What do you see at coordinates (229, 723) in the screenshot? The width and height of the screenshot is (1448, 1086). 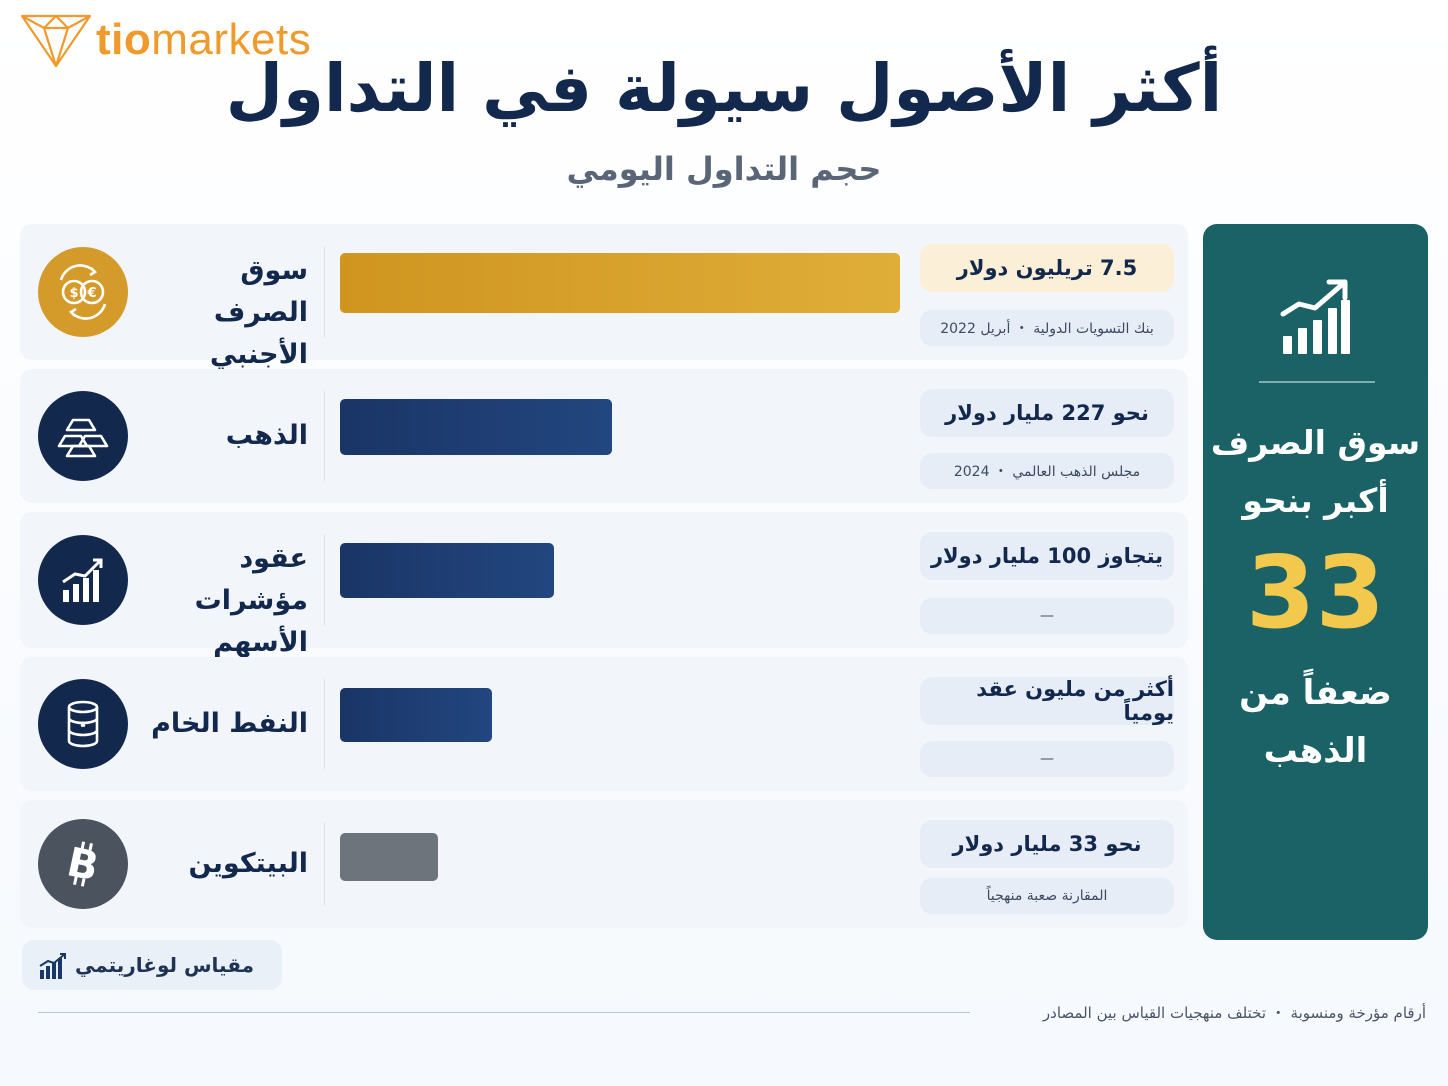 I see `row-label: النفط الخام` at bounding box center [229, 723].